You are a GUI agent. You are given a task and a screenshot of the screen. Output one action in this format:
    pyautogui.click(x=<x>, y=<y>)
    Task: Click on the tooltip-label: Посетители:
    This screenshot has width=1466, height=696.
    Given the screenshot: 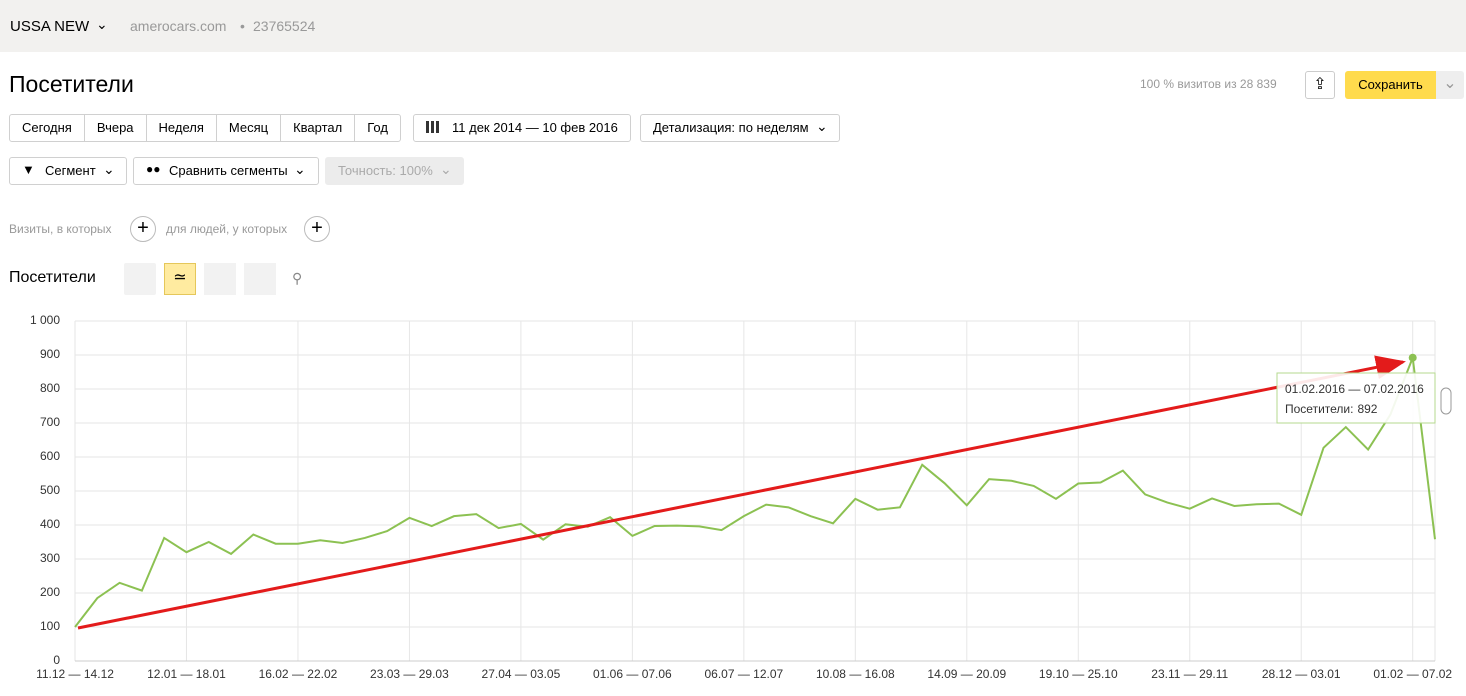 What is the action you would take?
    pyautogui.click(x=1319, y=409)
    